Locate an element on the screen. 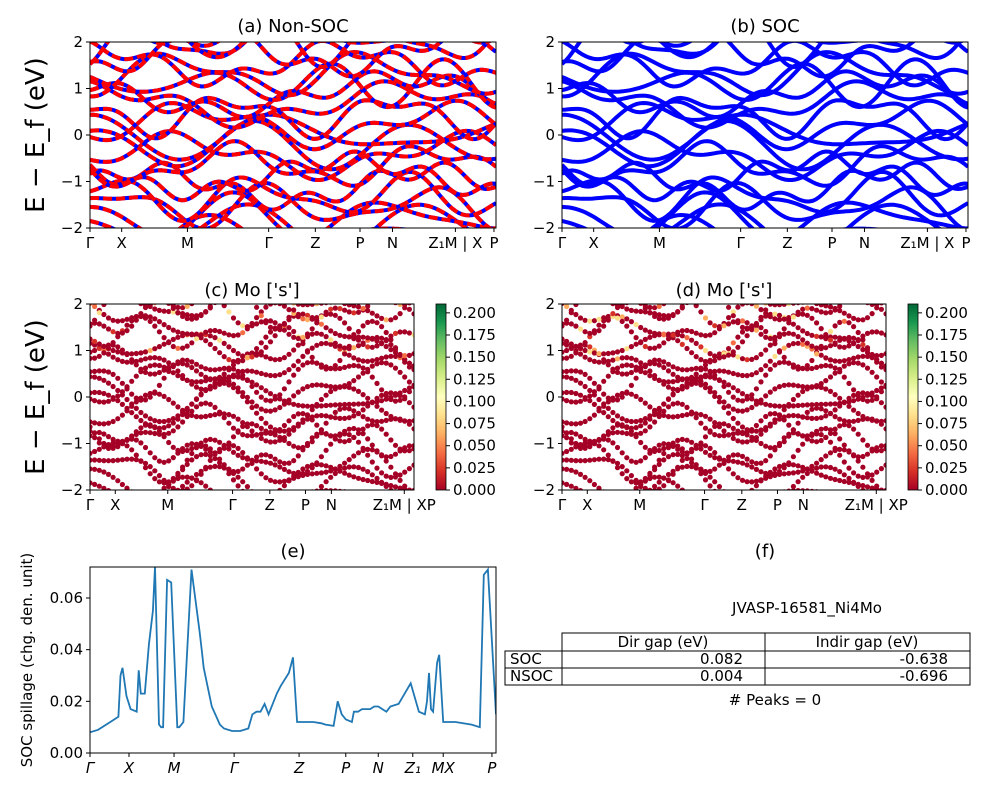 This screenshot has width=1000, height=804. xtick-label: Γ is located at coordinates (704, 505).